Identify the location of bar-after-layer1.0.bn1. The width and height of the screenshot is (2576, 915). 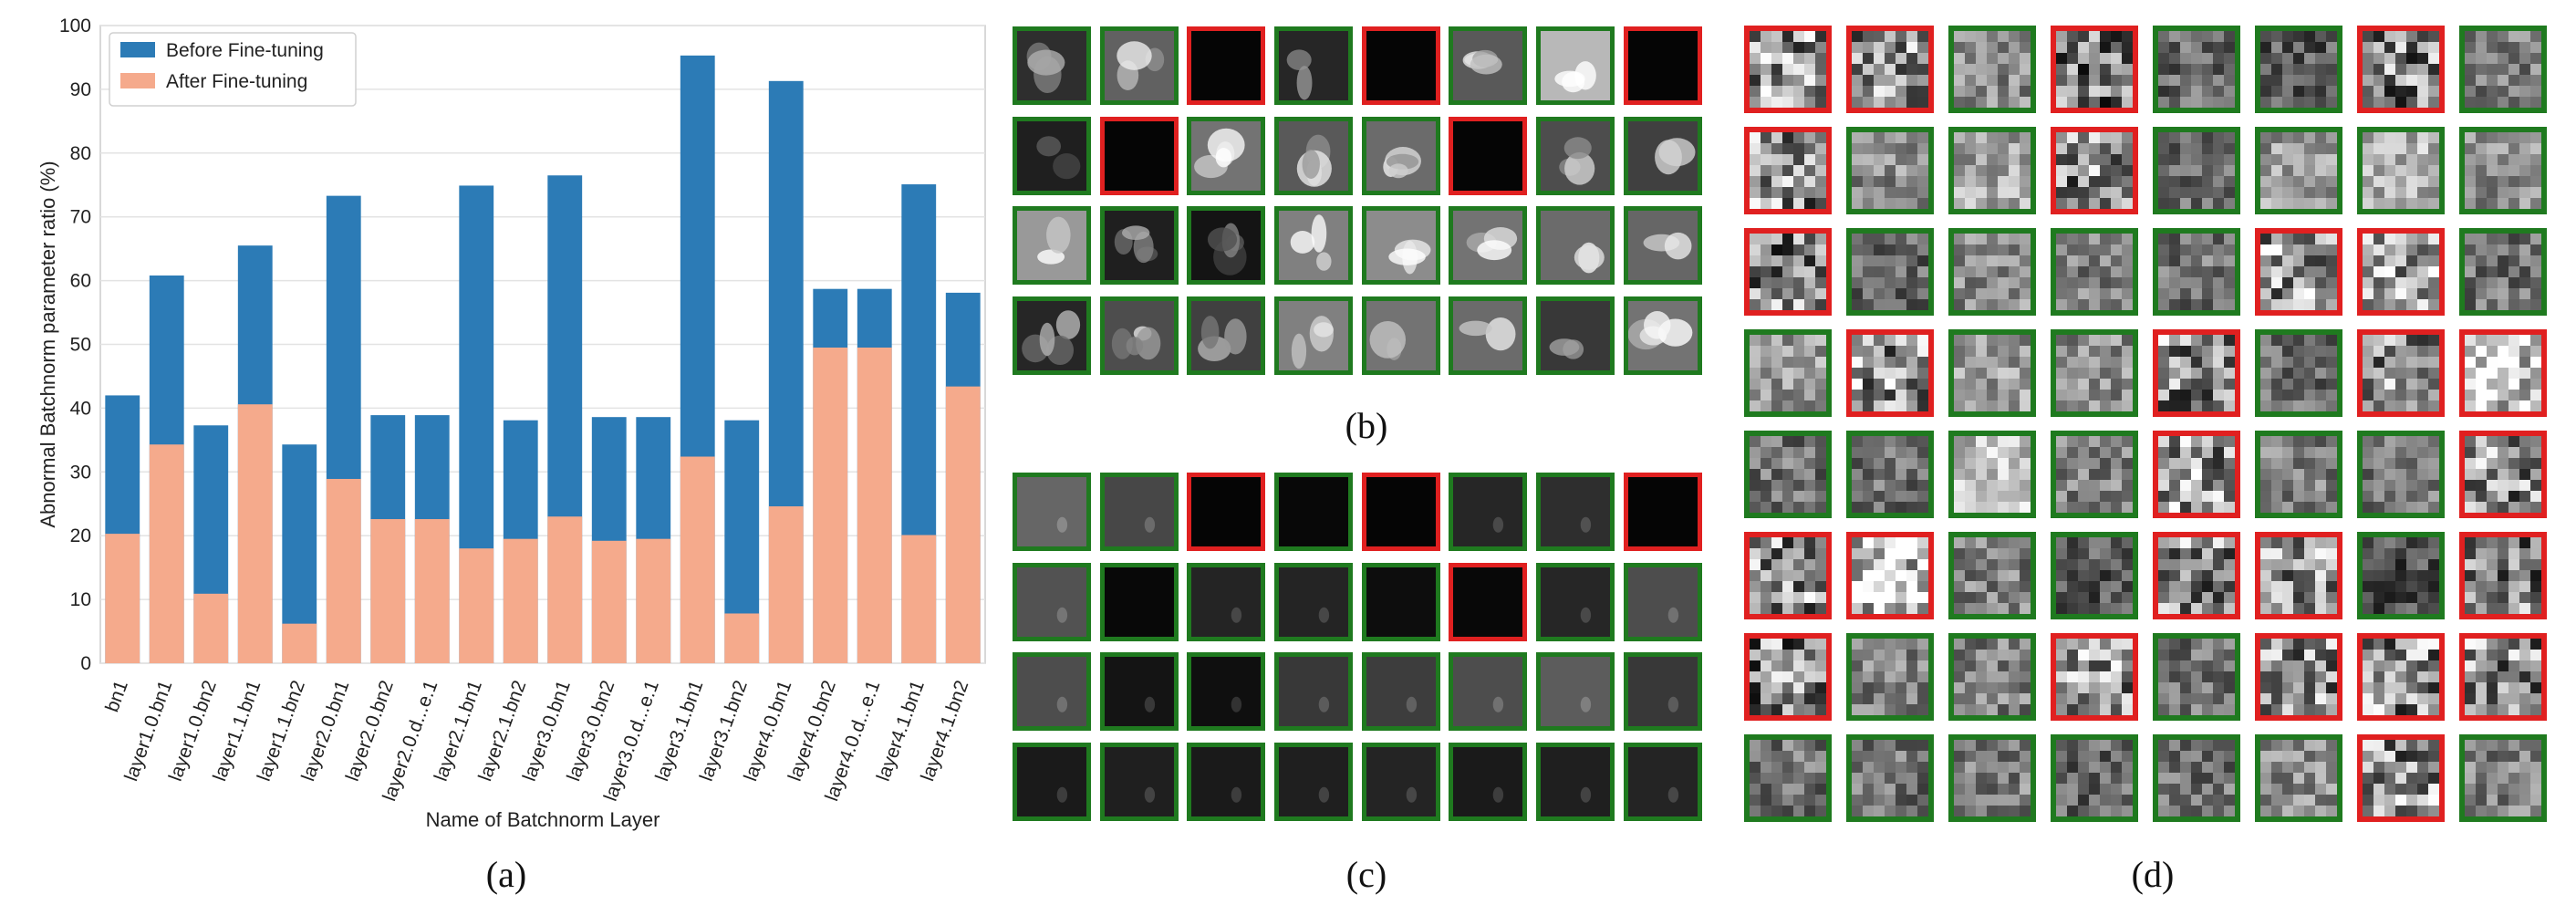
(166, 553).